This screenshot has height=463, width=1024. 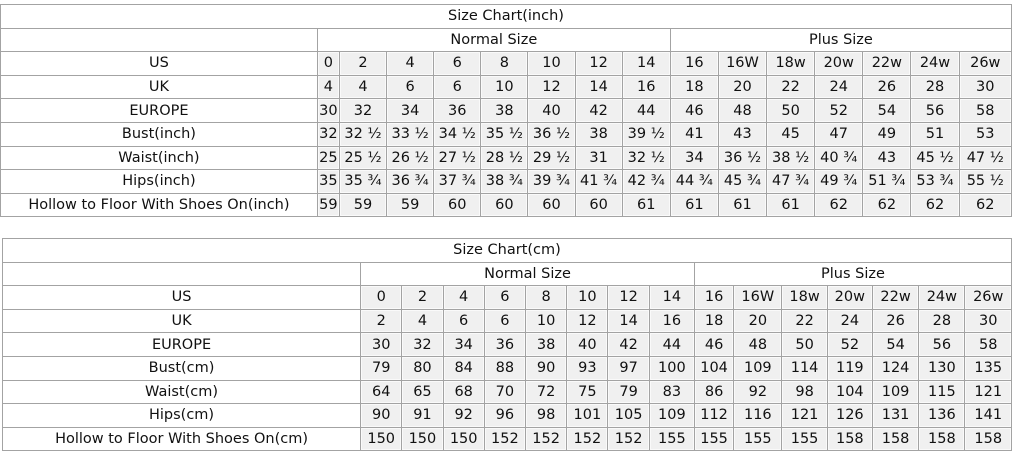 I want to click on size-value-cell: 29 ½, so click(x=551, y=158).